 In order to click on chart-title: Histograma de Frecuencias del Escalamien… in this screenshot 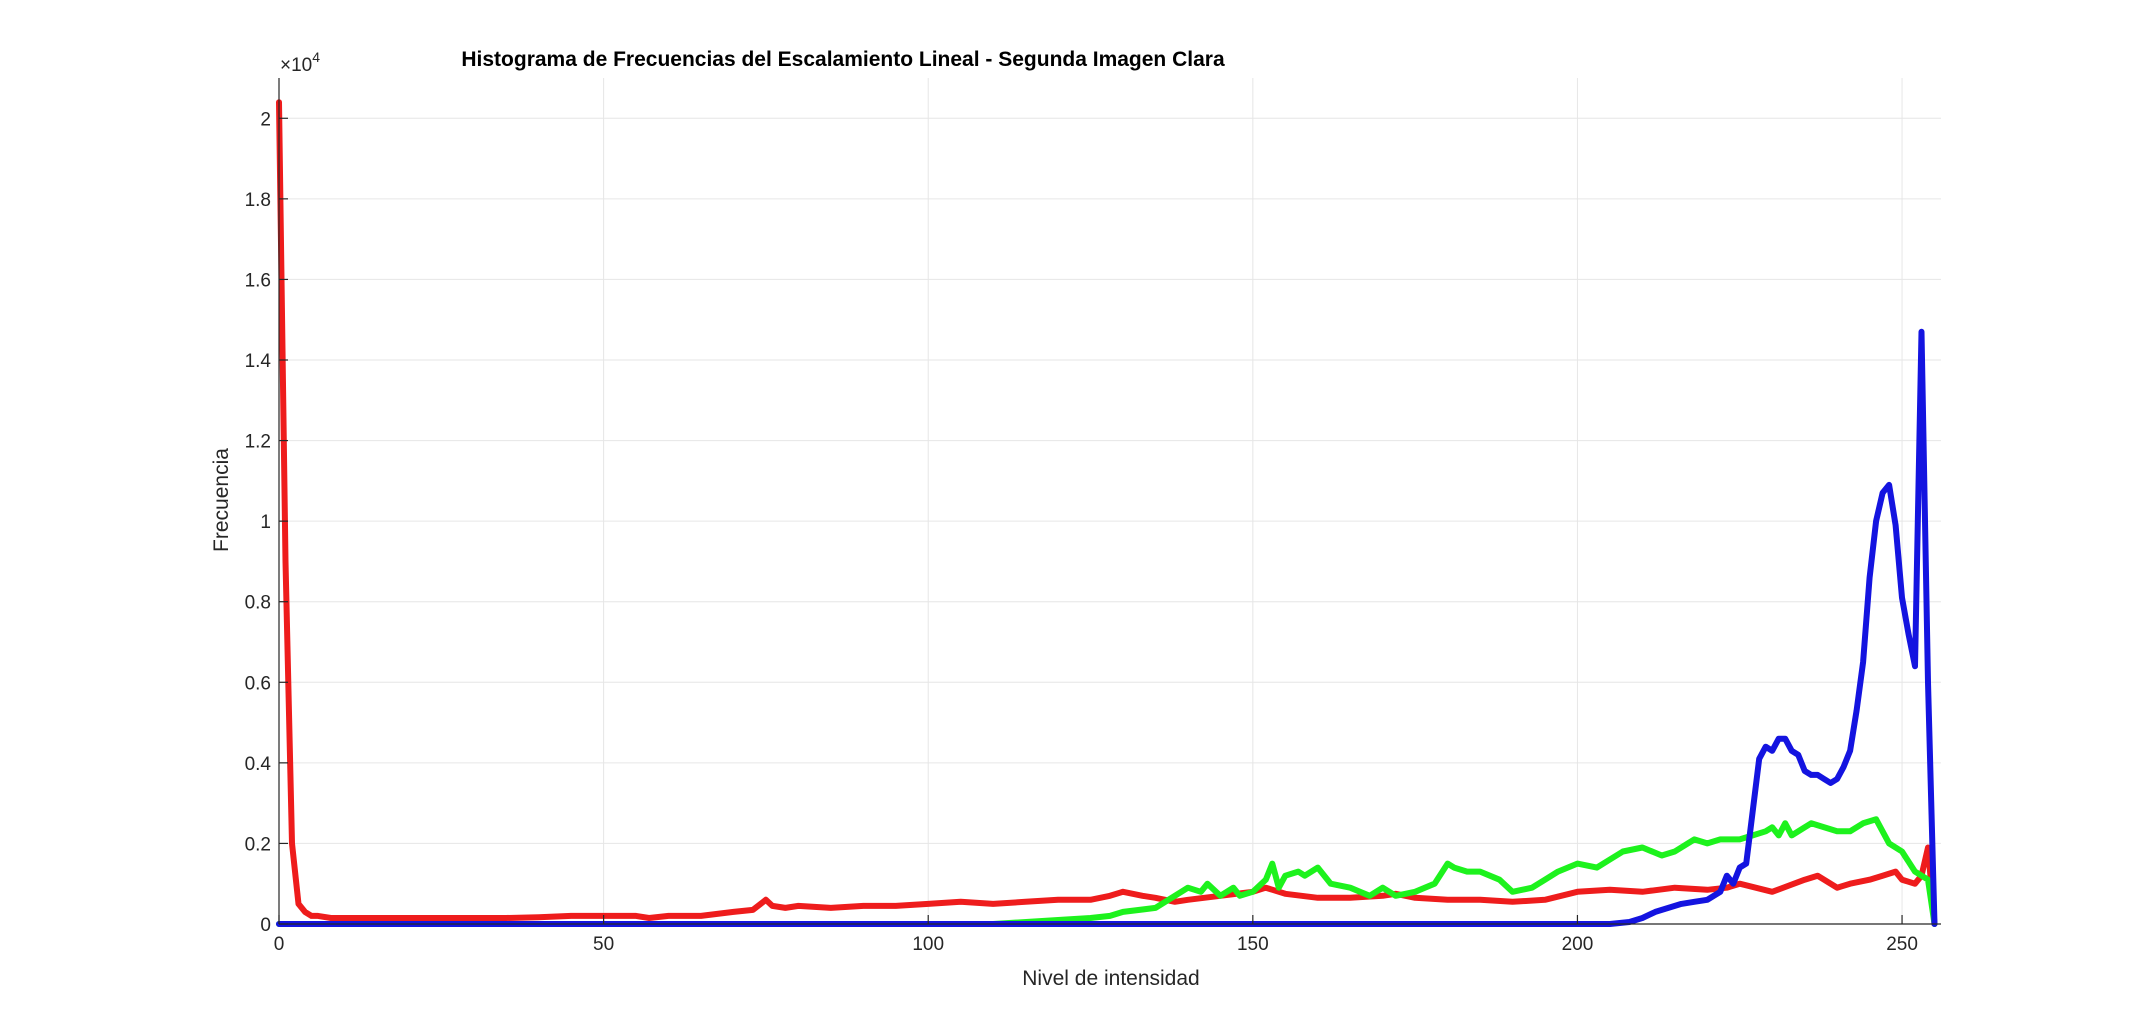, I will do `click(843, 59)`.